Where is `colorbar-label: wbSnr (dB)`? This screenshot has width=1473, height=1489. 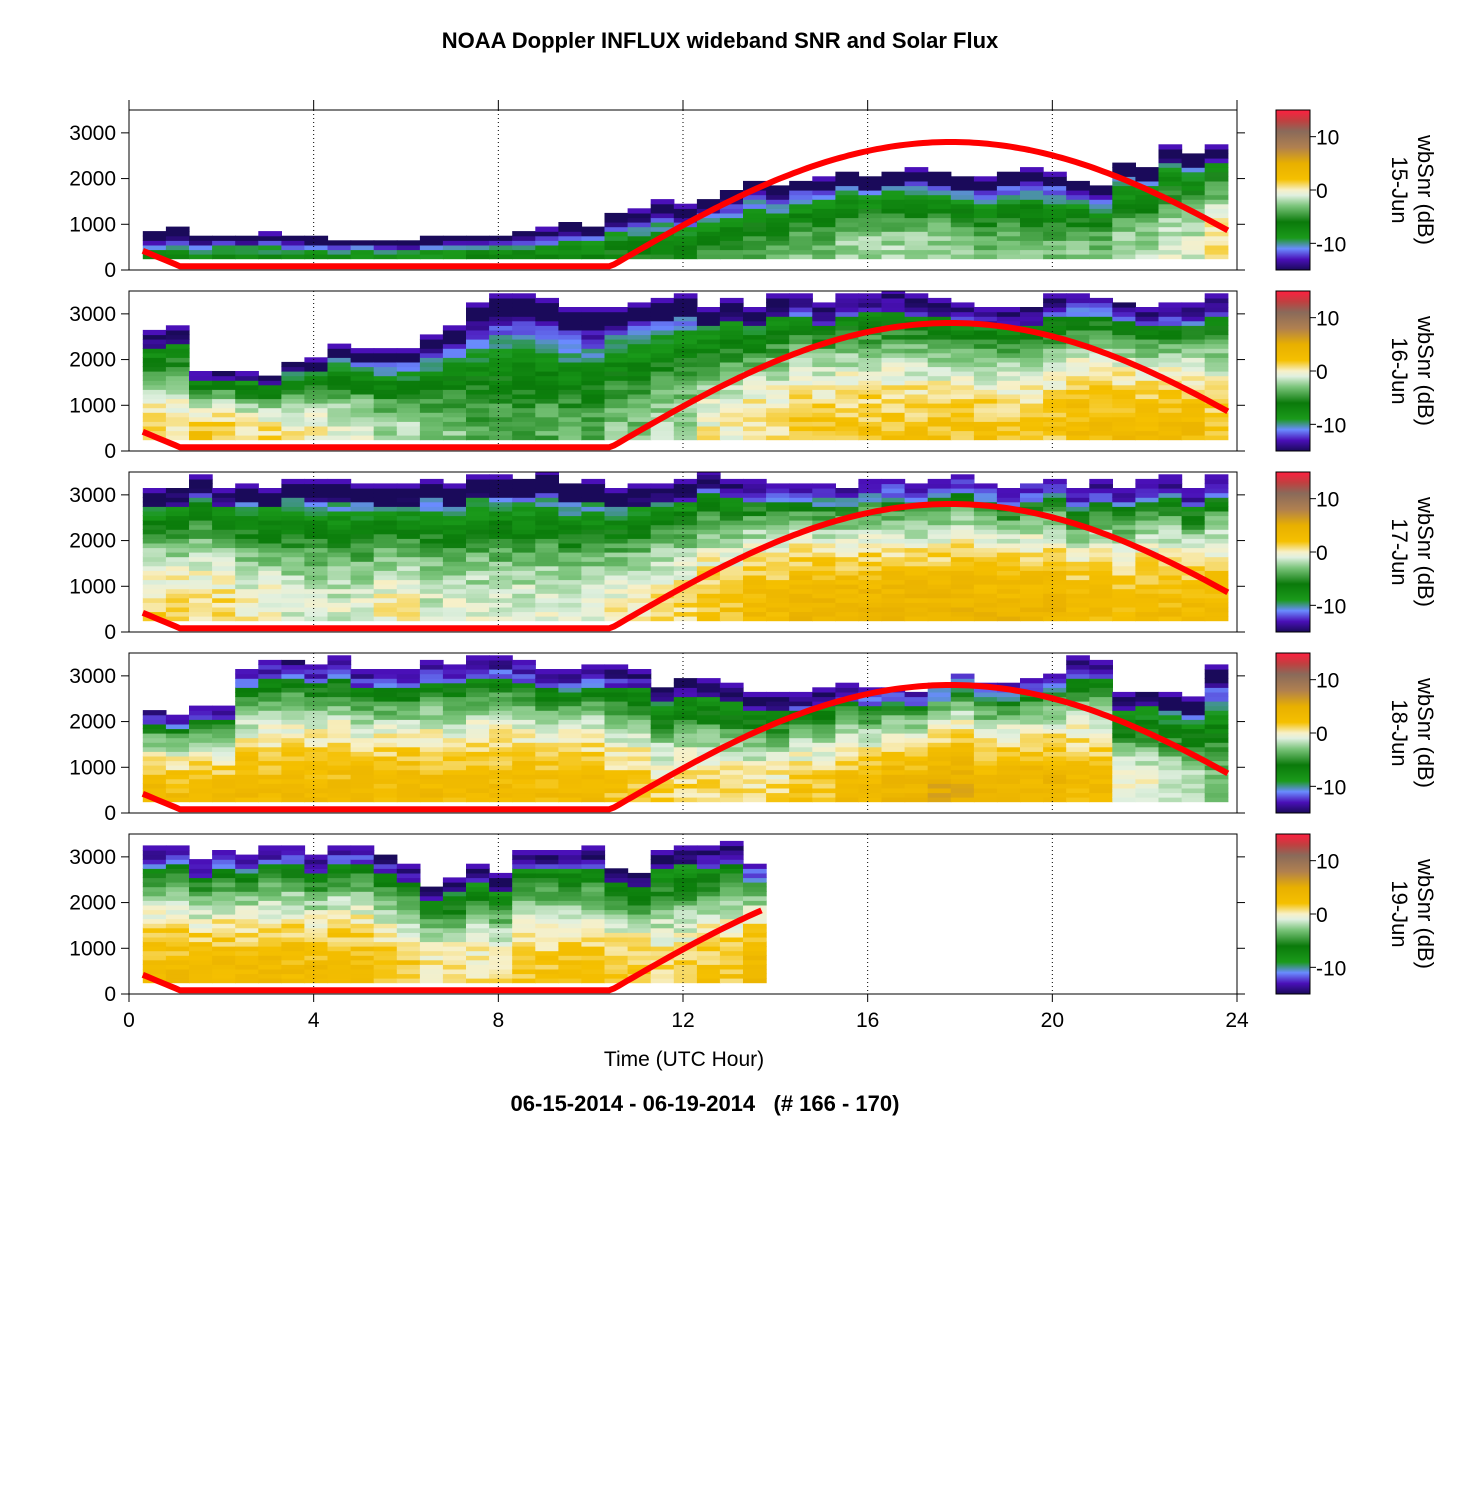
colorbar-label: wbSnr (dB) is located at coordinates (1425, 189).